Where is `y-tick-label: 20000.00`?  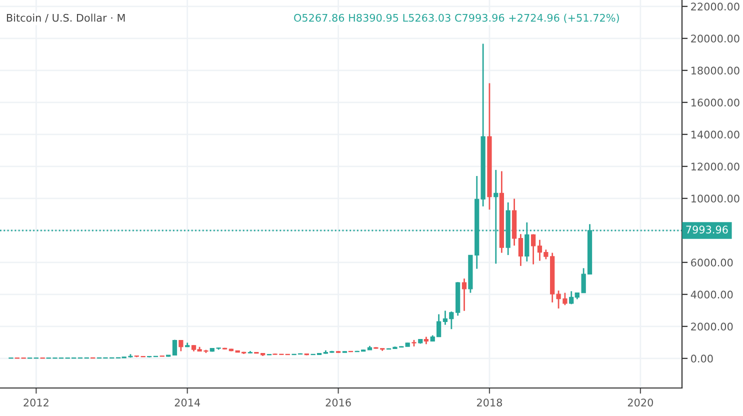
y-tick-label: 20000.00 is located at coordinates (715, 38).